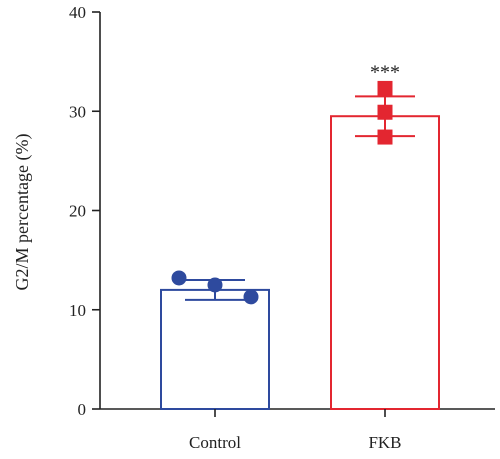  I want to click on y-tick-label: 40, so click(77, 12).